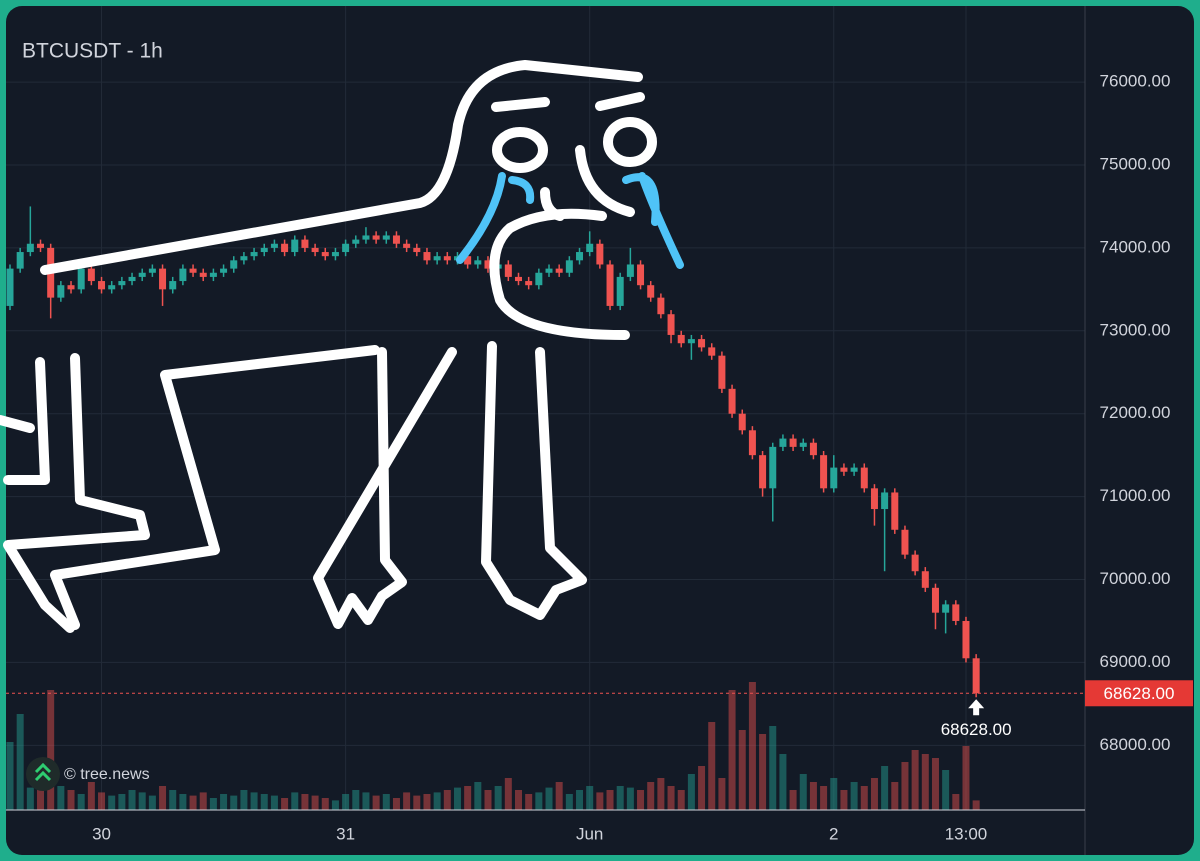 The image size is (1200, 861). Describe the element at coordinates (493, 746) in the screenshot. I see `volume-layer` at that location.